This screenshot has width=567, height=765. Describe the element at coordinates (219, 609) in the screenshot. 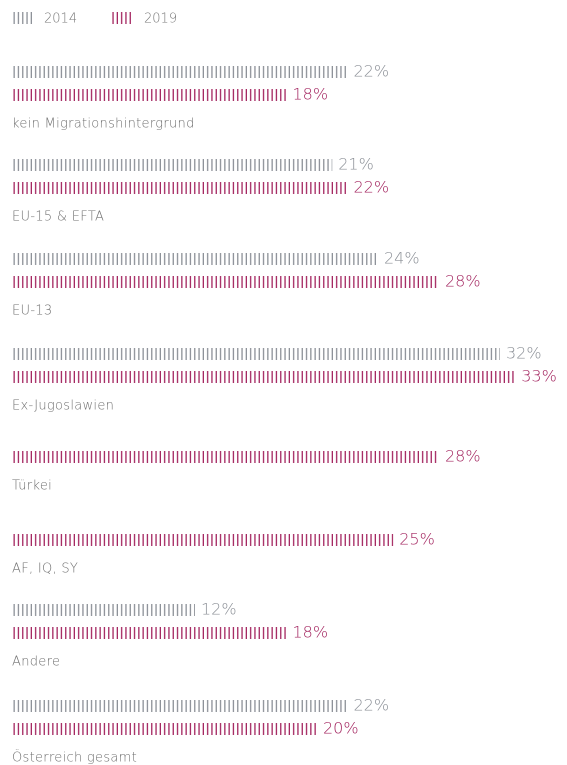

I see `value-label: 12%` at that location.